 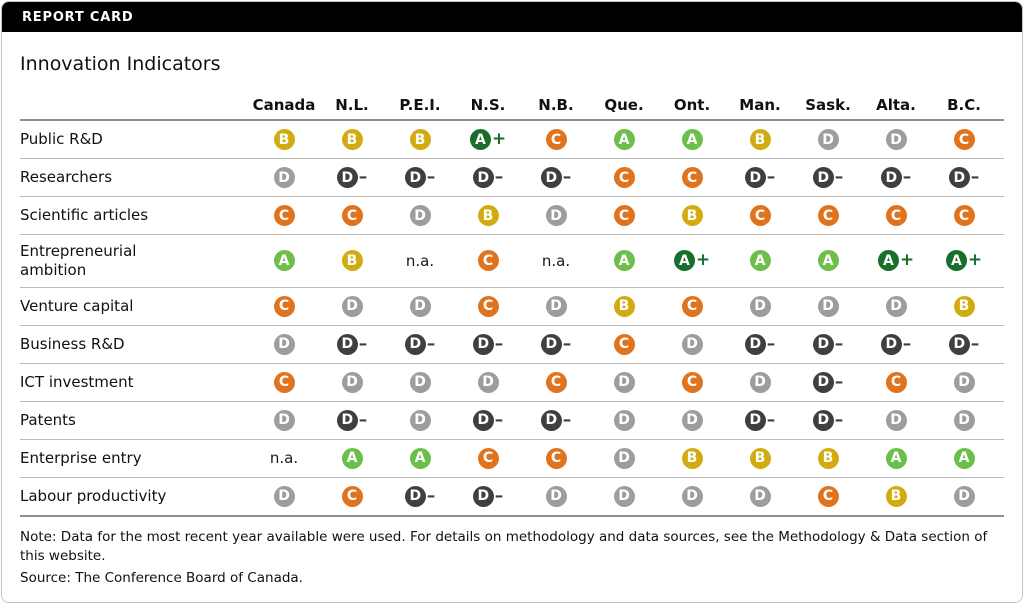 What do you see at coordinates (512, 421) in the screenshot?
I see `table-row: Patents D D – D D – D – D D D – D – D D` at bounding box center [512, 421].